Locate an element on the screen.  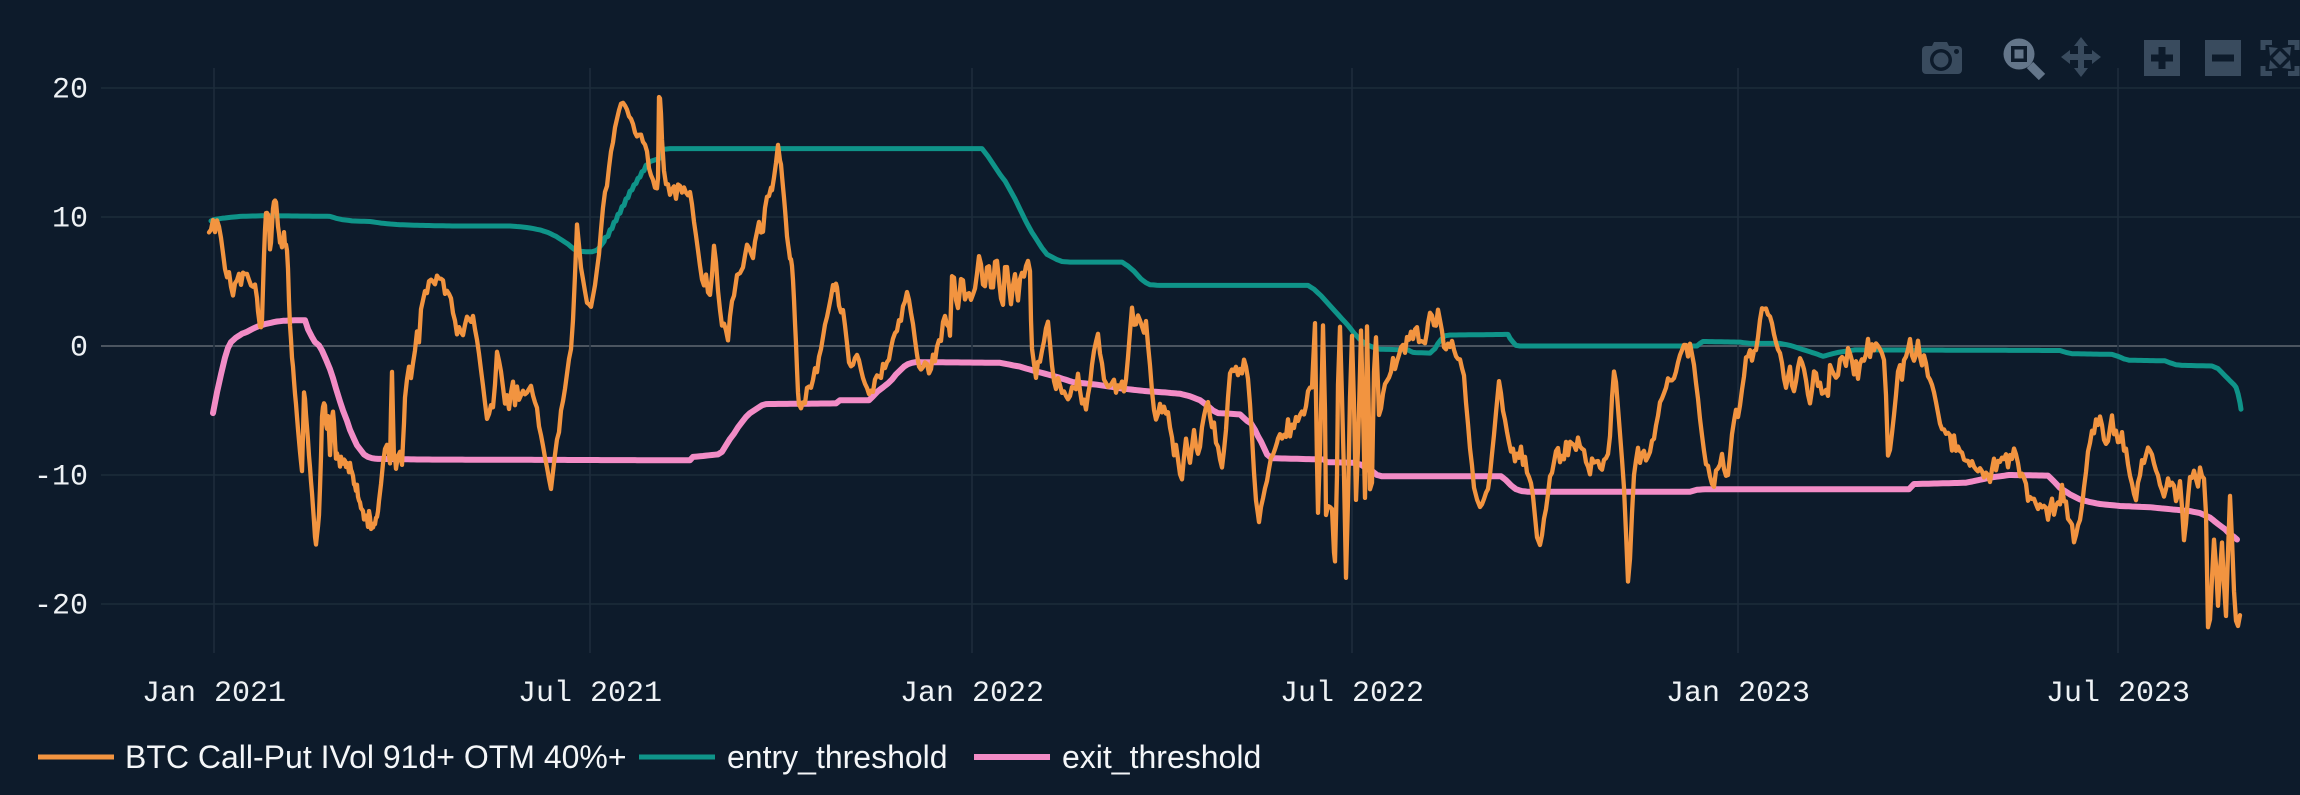
svg-text: -20 is located at coordinates (61, 607).